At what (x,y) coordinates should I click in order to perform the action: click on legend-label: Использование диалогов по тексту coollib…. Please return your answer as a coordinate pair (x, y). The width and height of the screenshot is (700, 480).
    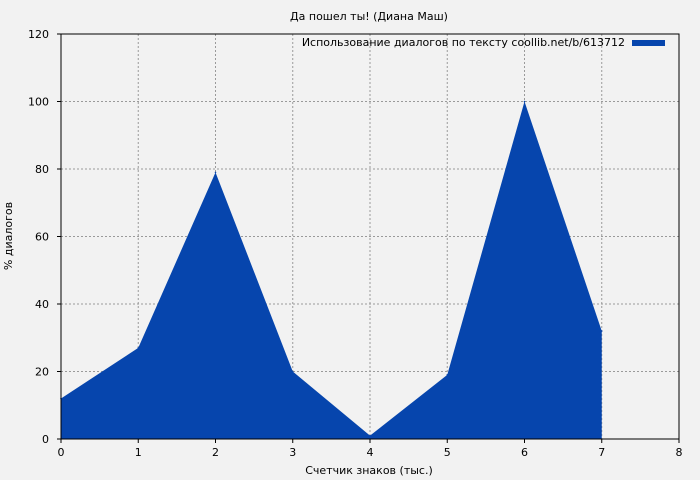
    Looking at the image, I should click on (463, 42).